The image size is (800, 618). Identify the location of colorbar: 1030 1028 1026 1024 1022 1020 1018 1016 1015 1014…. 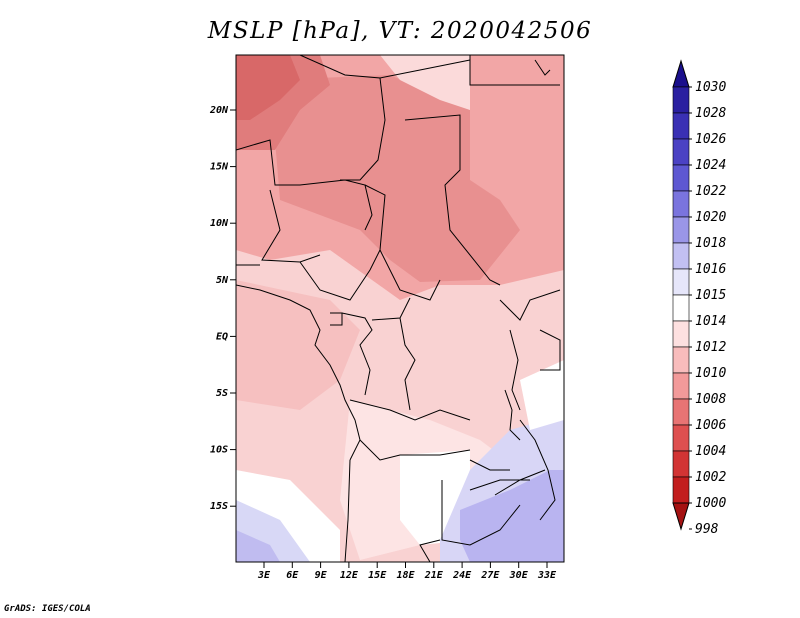
(699, 298).